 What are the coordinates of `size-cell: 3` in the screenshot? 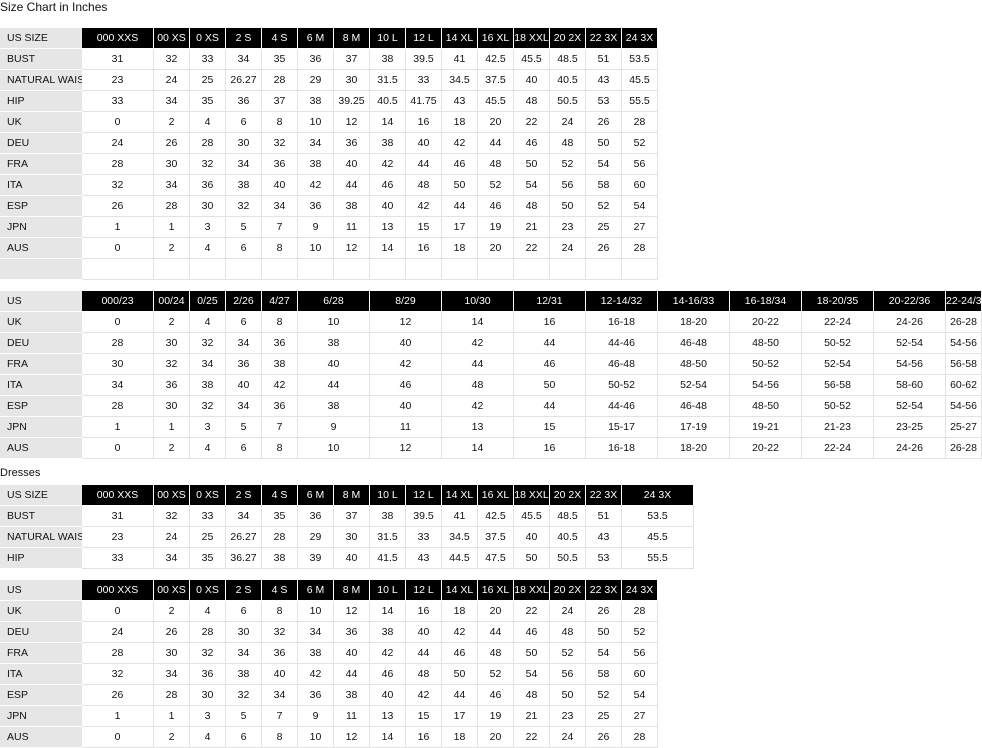 It's located at (208, 716).